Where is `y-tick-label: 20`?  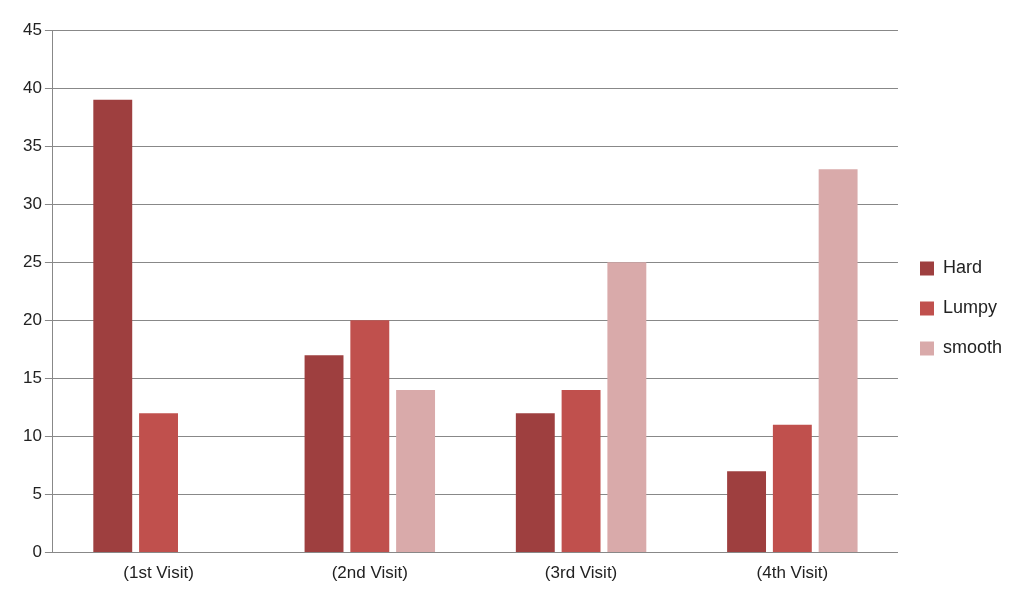 y-tick-label: 20 is located at coordinates (32, 320).